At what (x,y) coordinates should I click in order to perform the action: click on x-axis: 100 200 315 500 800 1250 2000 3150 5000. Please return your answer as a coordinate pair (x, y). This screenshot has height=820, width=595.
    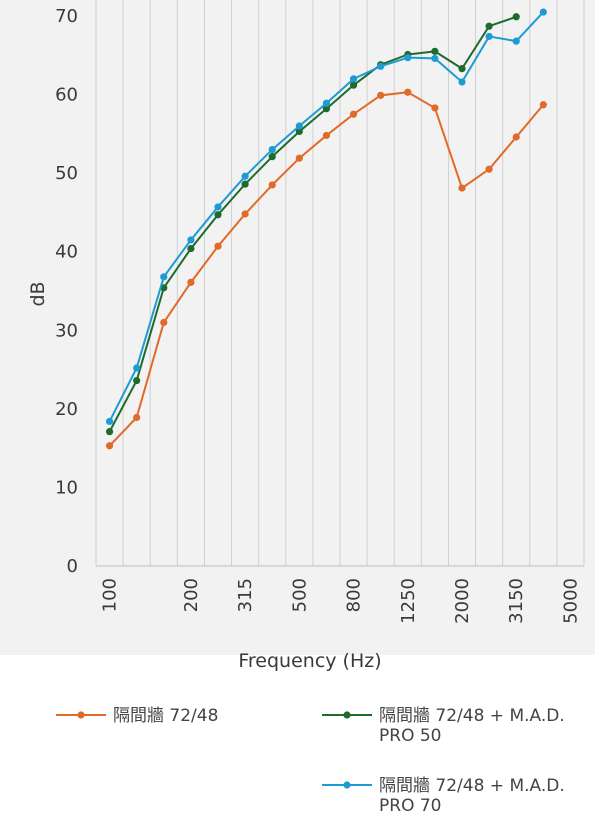
    Looking at the image, I should click on (341, 601).